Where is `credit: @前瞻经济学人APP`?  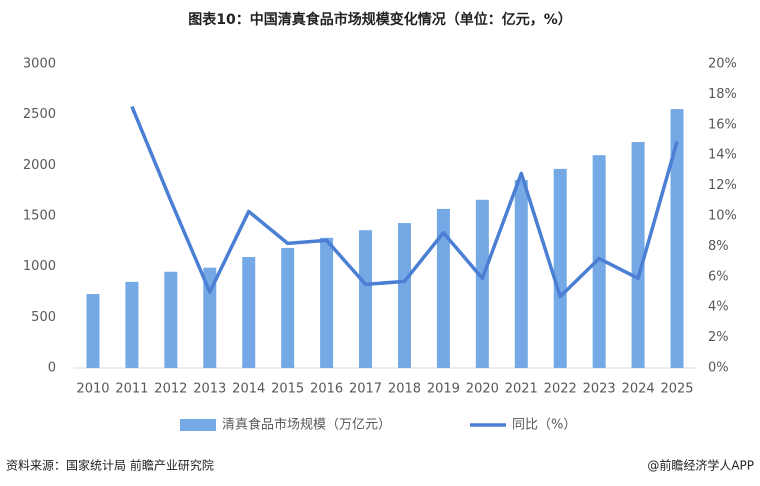
credit: @前瞻经济学人APP is located at coordinates (700, 465).